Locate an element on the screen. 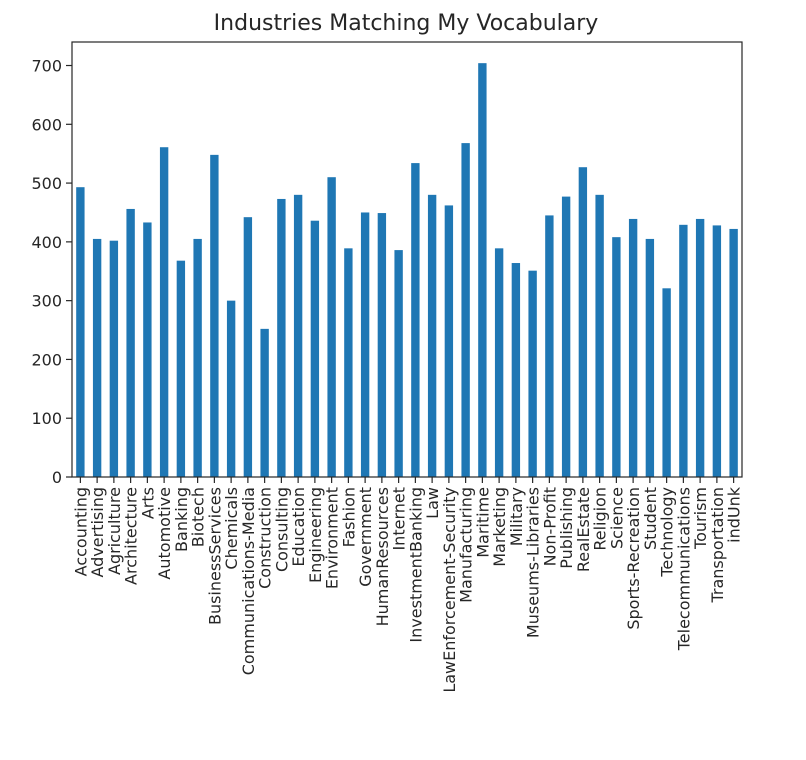  y-tick-label: 700 is located at coordinates (46, 66).